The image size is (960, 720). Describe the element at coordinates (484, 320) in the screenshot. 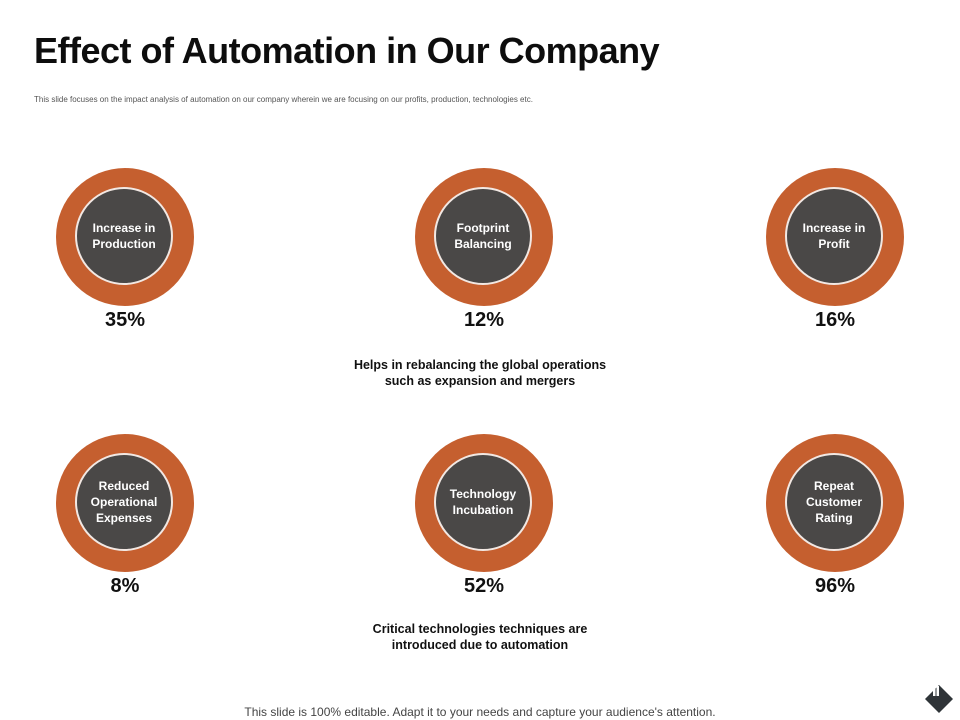

I see `metric-value: 12%` at that location.